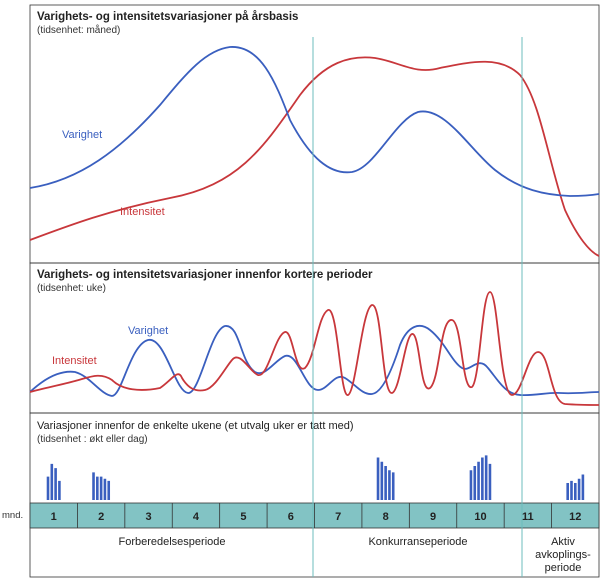 This screenshot has height=581, width=600. What do you see at coordinates (338, 517) in the screenshot?
I see `month-label-7: 7` at bounding box center [338, 517].